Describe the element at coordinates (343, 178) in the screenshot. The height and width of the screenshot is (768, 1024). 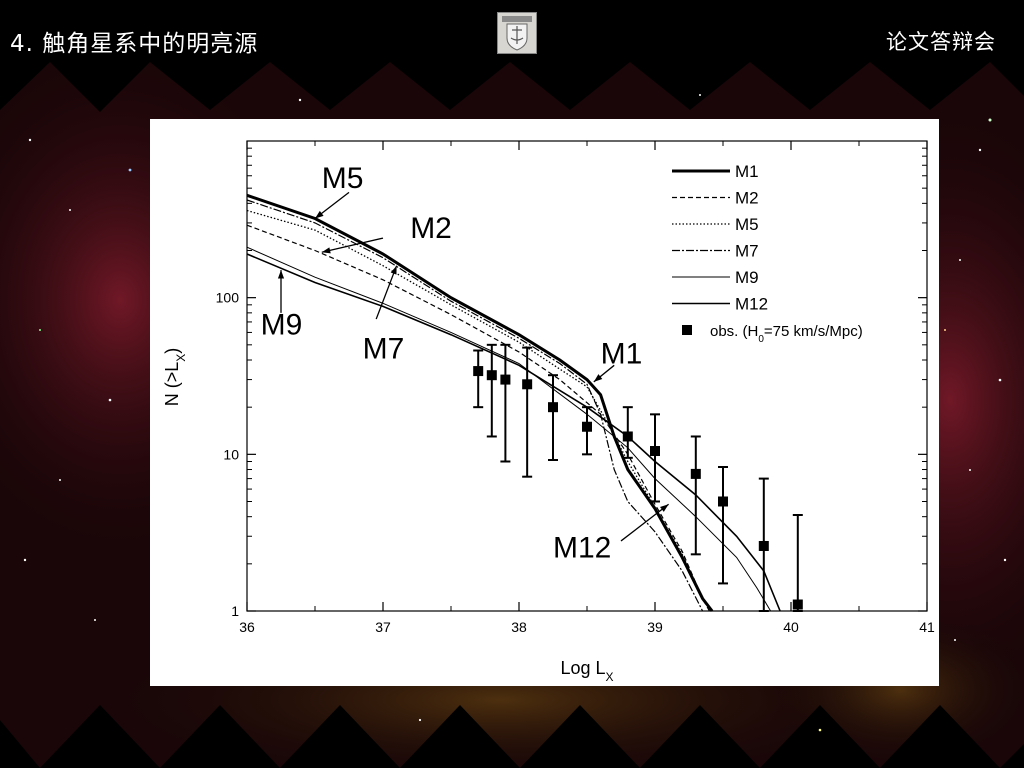
I see `annotation-label-m5: M5` at that location.